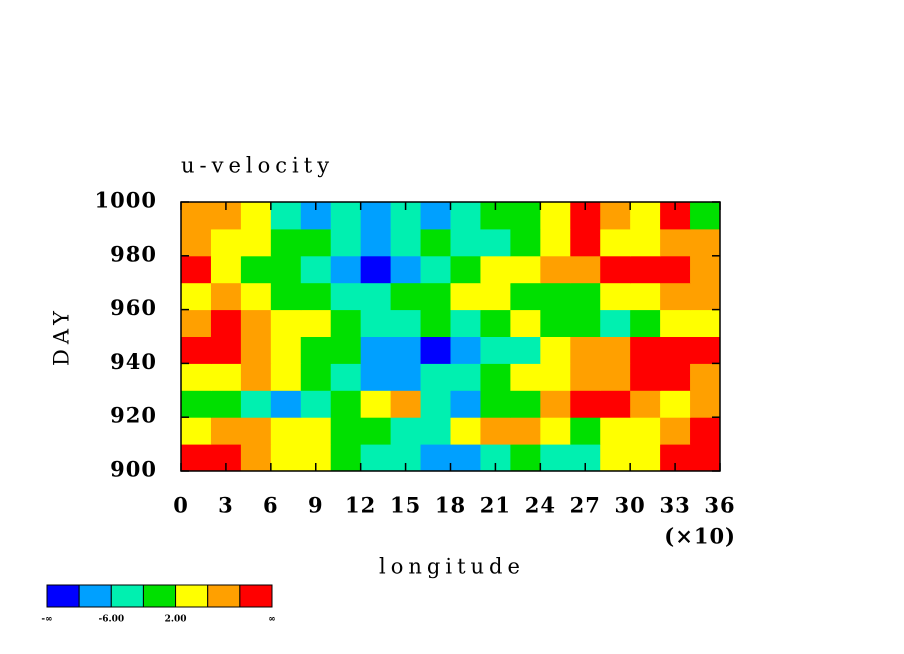 Image resolution: width=904 pixels, height=654 pixels. I want to click on x-tick-label: 36, so click(719, 505).